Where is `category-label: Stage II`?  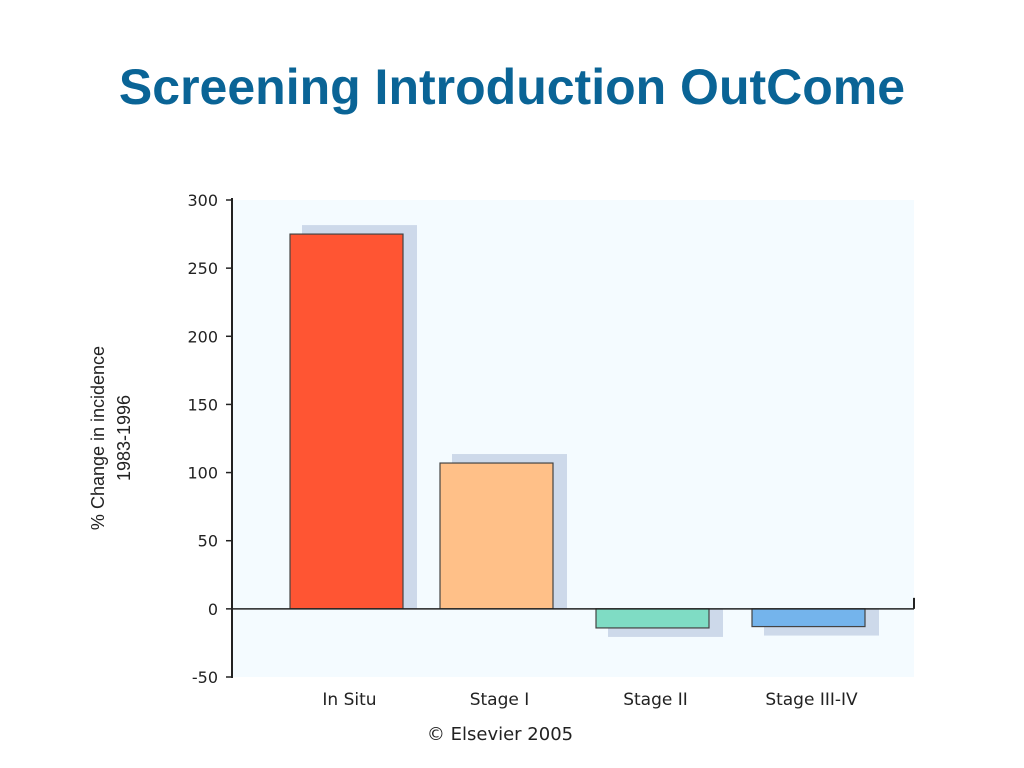 category-label: Stage II is located at coordinates (655, 700).